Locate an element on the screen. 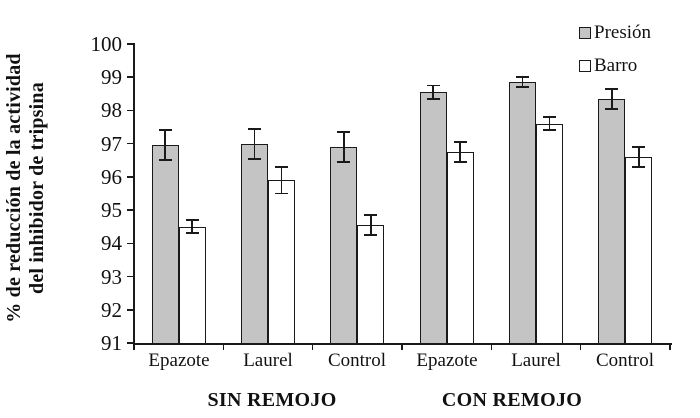 This screenshot has height=418, width=700. y-tick-label: 99 is located at coordinates (111, 77).